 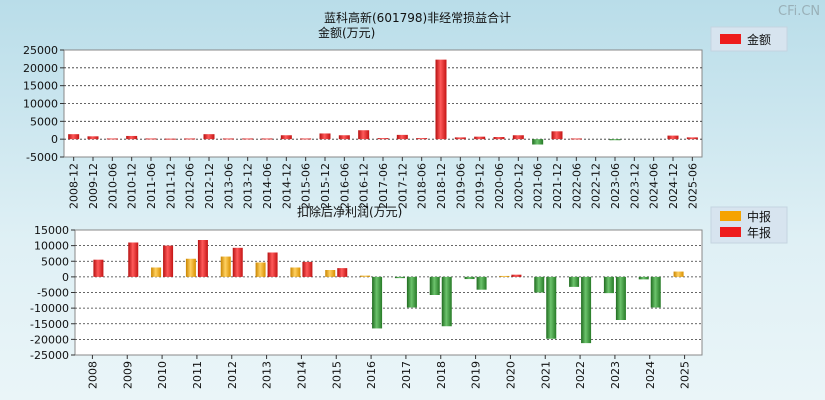 What do you see at coordinates (49, 324) in the screenshot?
I see `chart2-ytick-label: -15000` at bounding box center [49, 324].